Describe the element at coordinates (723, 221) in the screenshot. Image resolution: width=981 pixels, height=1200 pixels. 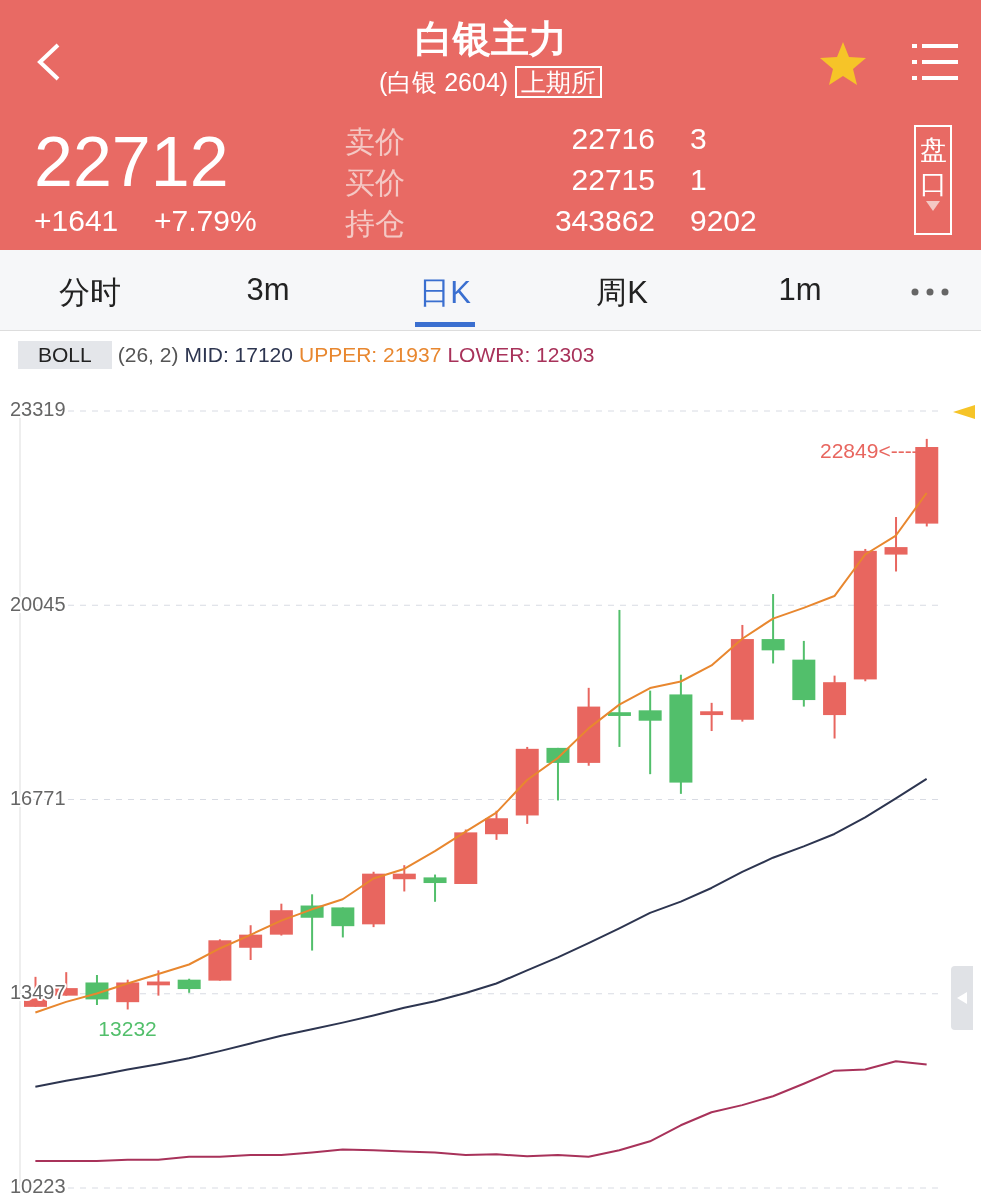
I see `text: 9202` at that location.